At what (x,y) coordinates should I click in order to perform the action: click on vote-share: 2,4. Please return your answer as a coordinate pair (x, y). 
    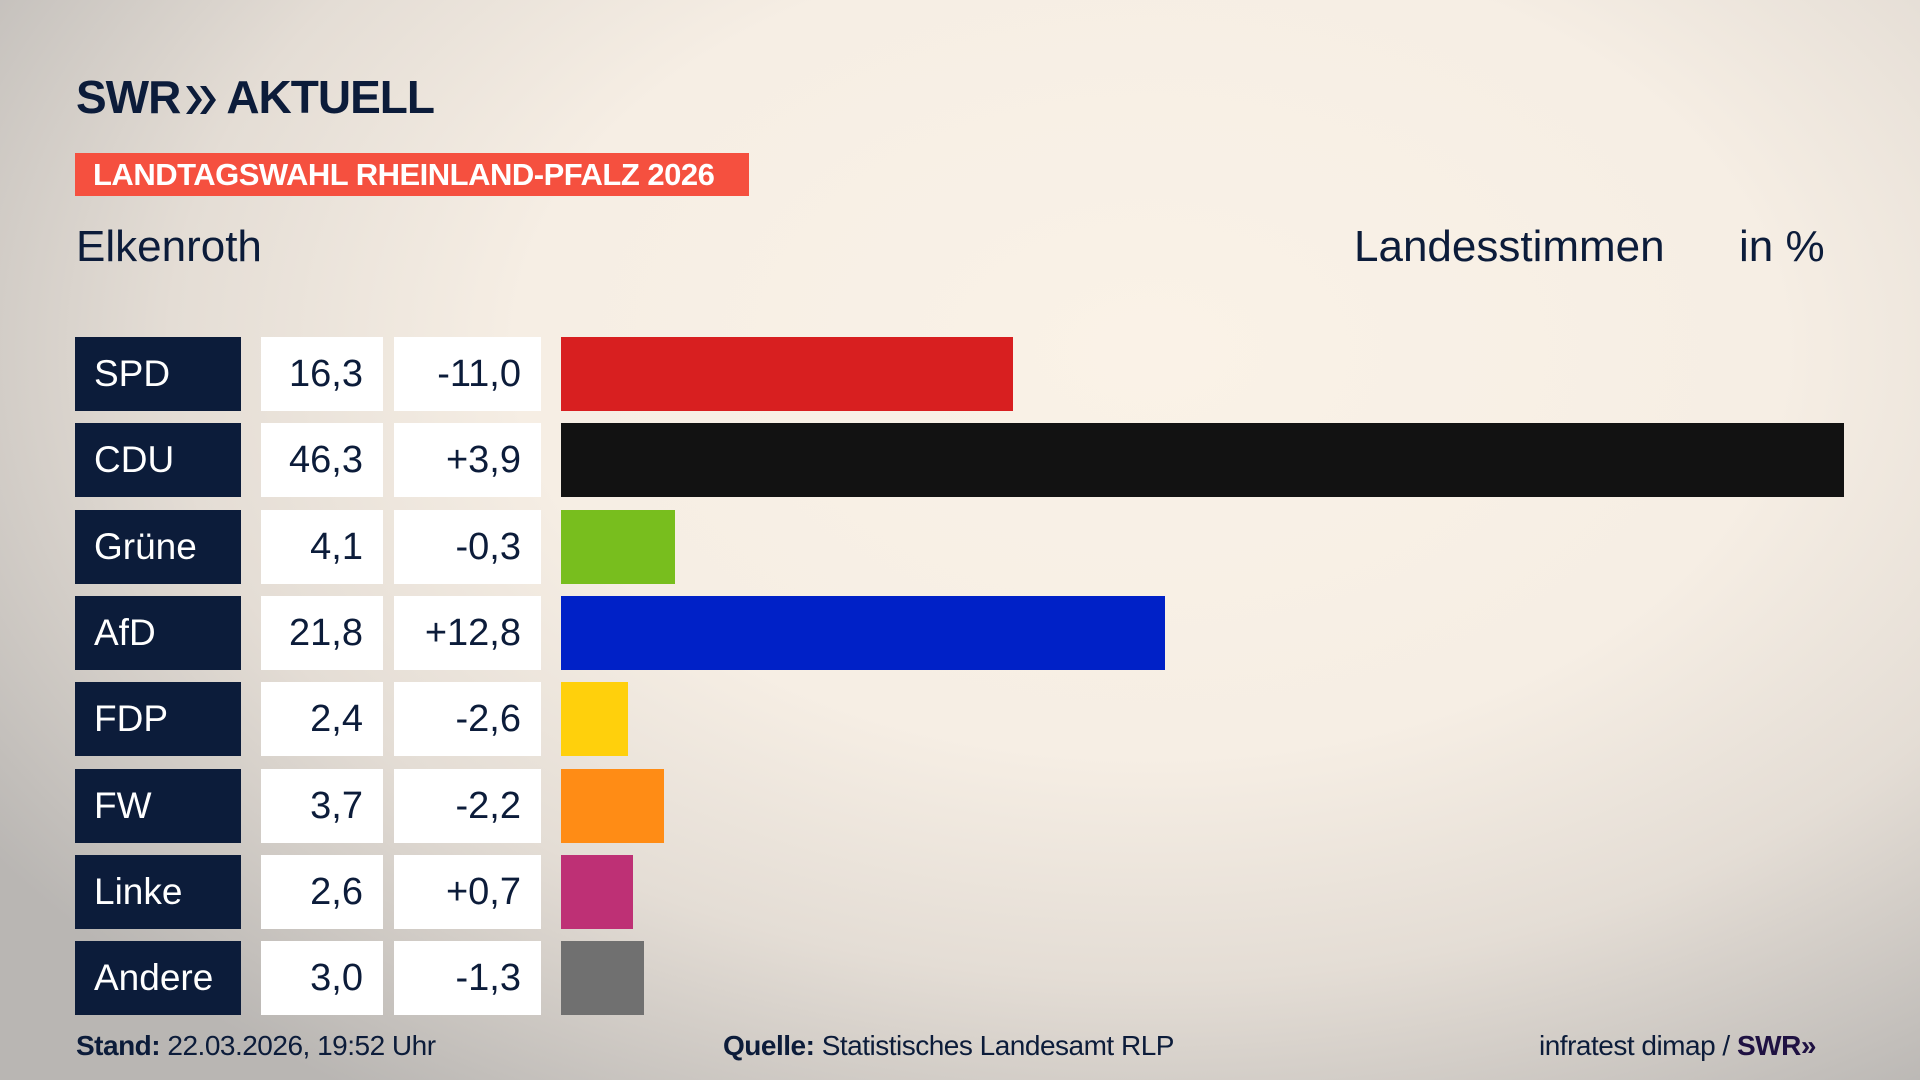
    Looking at the image, I should click on (322, 719).